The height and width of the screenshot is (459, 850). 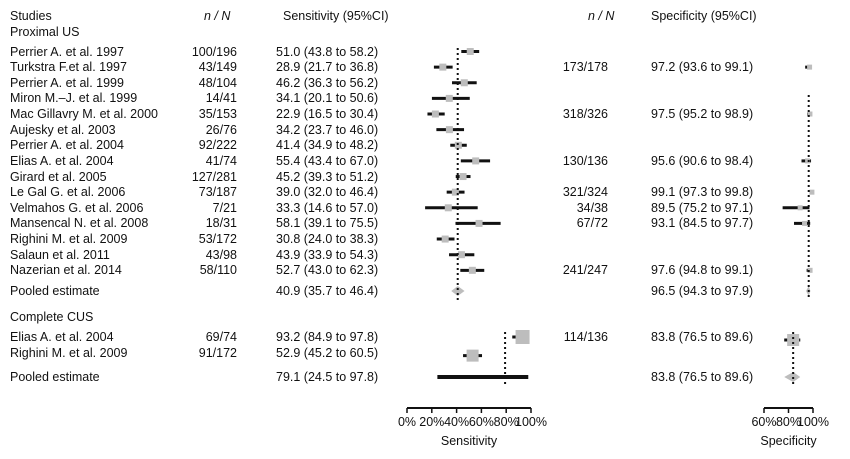 What do you see at coordinates (327, 98) in the screenshot?
I see `sensitivity-ci-text: 34.1 (20.1 to 50.6)` at bounding box center [327, 98].